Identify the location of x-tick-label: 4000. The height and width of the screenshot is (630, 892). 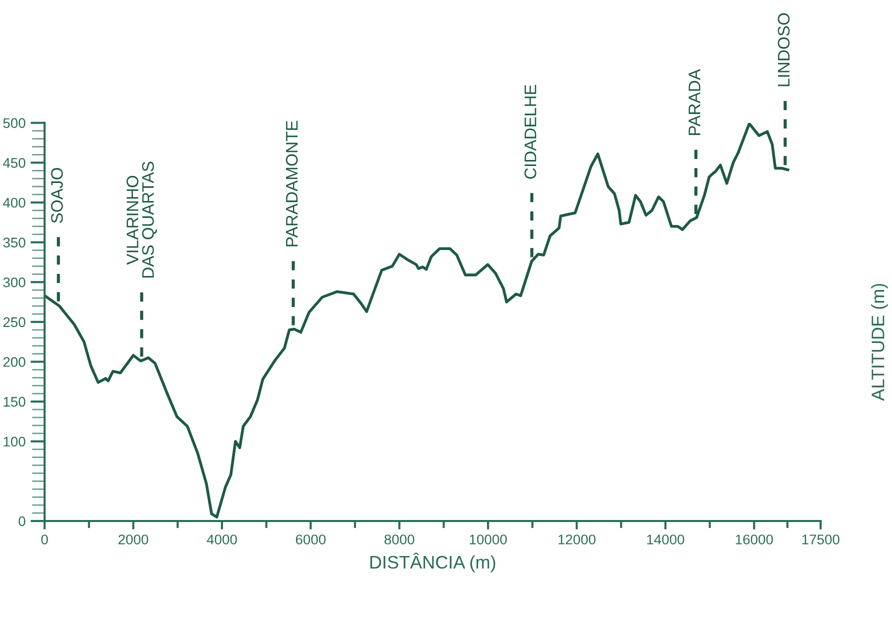
(221, 539).